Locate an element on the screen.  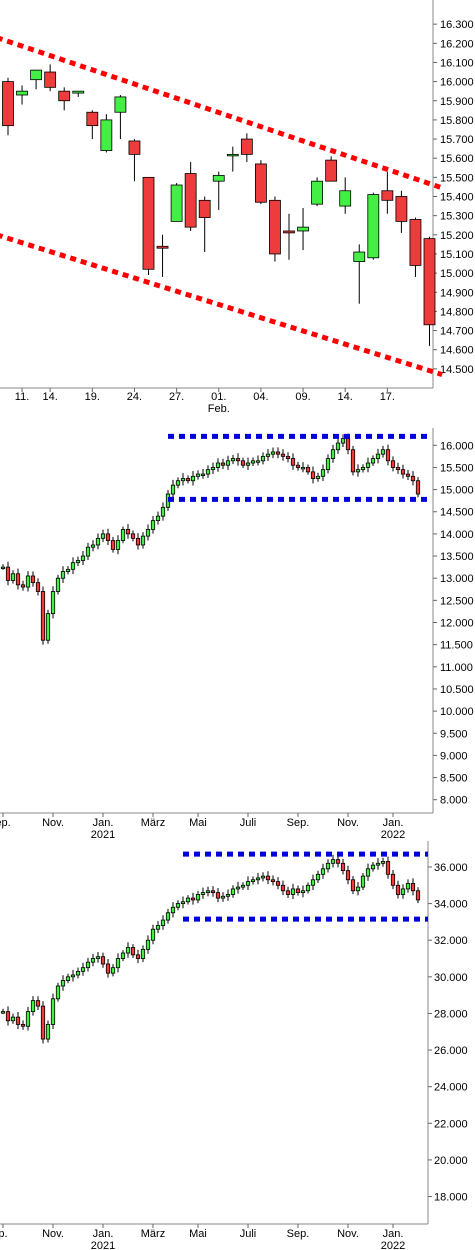
y-tick-label: 11.500 is located at coordinates (456, 646).